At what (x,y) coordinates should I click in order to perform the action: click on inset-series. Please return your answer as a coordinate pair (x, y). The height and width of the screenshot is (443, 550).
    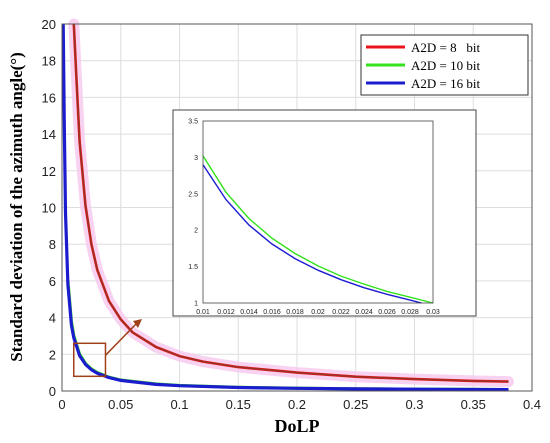
    Looking at the image, I should click on (318, 229).